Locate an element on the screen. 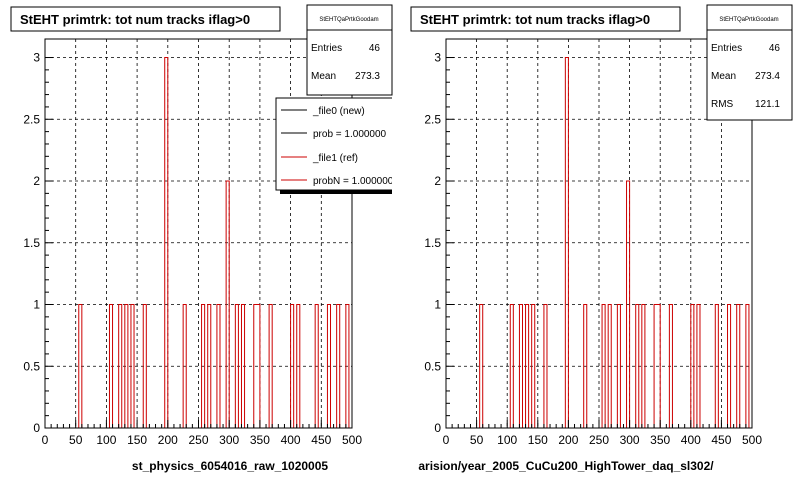  title-box-right: StEHT primtrk: tot num tracks iflag>0 is located at coordinates (545, 19).